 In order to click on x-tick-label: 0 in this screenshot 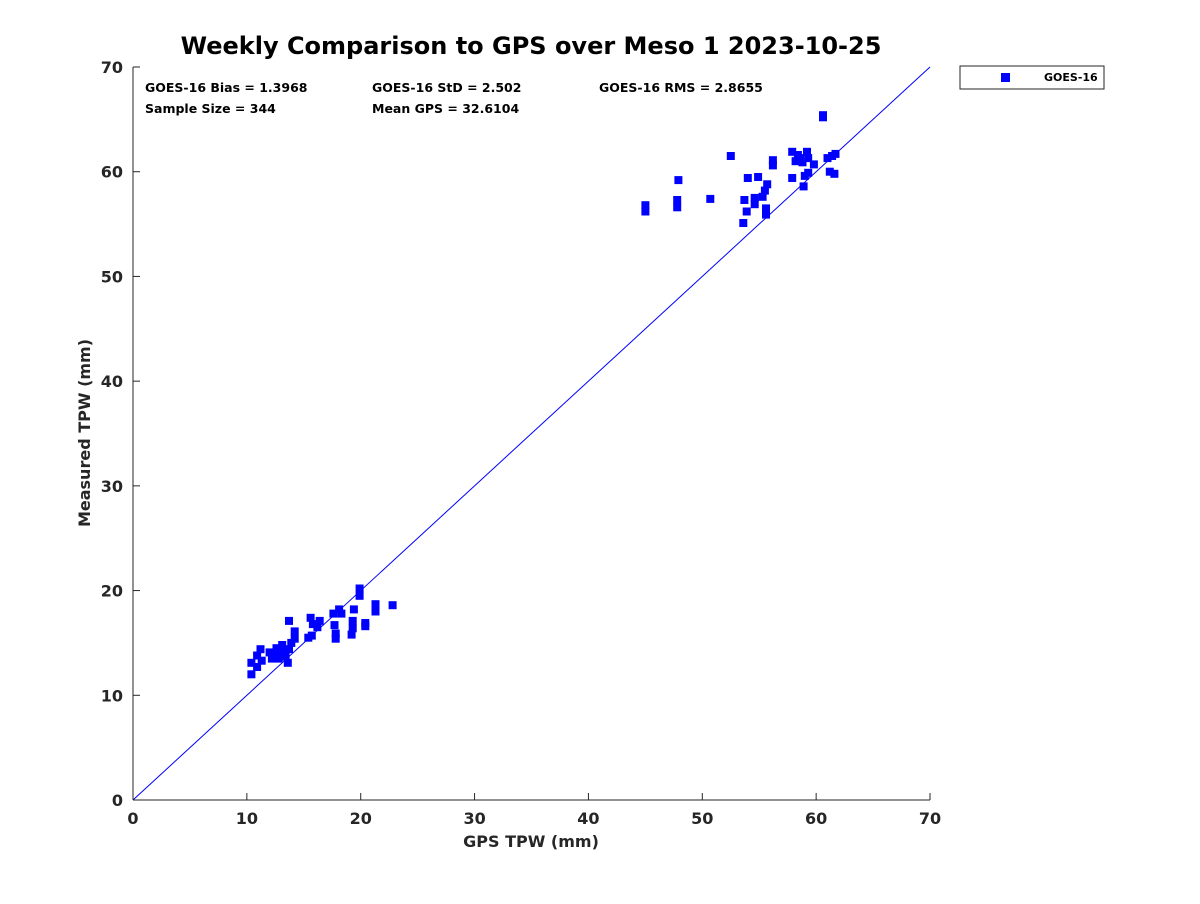, I will do `click(132, 818)`.